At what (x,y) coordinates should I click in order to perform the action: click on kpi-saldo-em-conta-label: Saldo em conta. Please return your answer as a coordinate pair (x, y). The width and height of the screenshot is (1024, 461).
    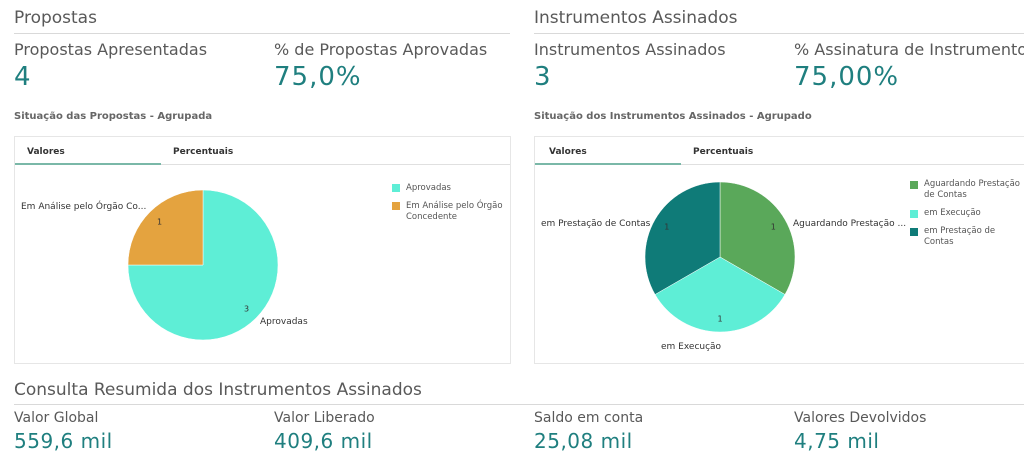
    Looking at the image, I should click on (589, 418).